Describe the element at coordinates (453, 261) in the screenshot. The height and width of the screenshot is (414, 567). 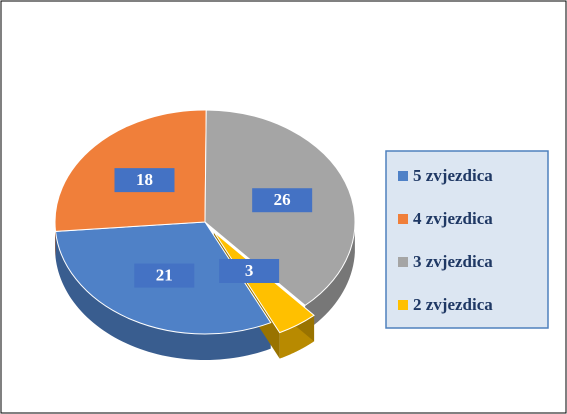
I see `legend-label: 3 zvjezdica` at that location.